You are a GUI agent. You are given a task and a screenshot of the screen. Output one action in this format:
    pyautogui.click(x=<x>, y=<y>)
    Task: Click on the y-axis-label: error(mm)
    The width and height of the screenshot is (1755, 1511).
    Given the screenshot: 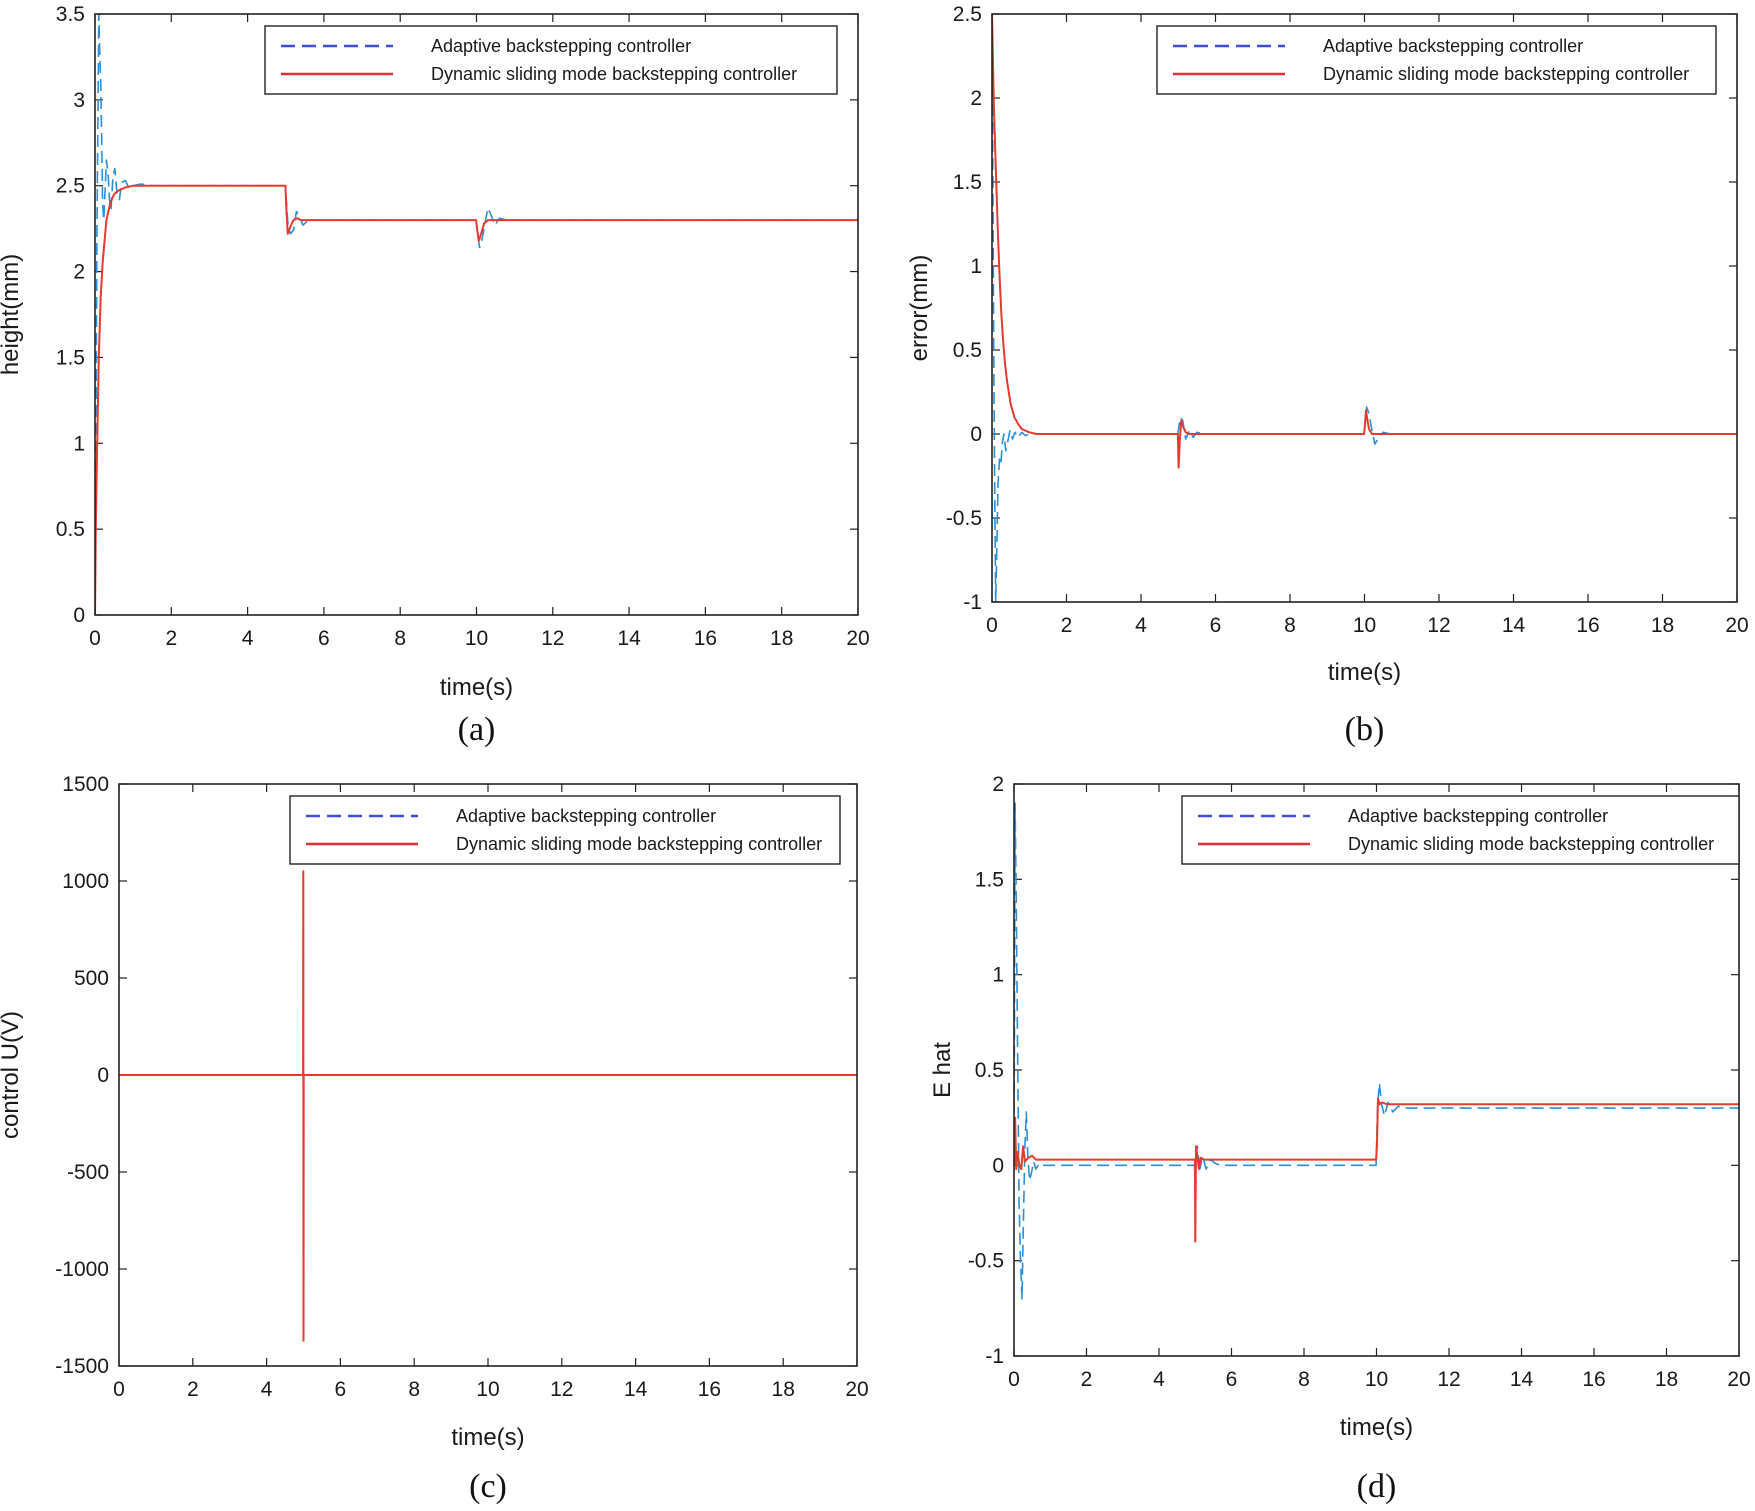 What is the action you would take?
    pyautogui.click(x=919, y=308)
    